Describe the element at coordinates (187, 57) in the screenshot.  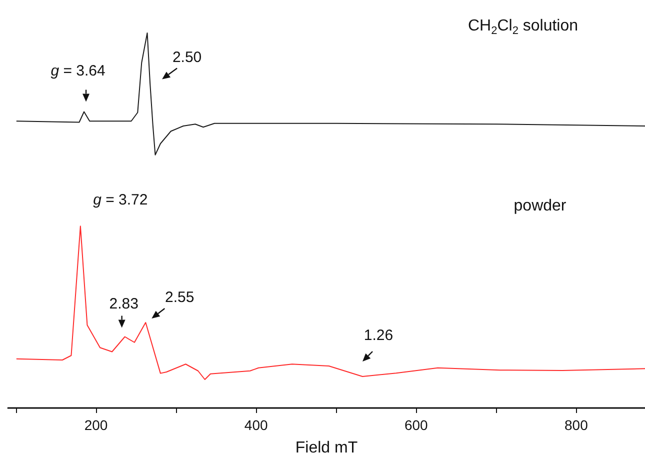
I see `annotation: 2.50` at that location.